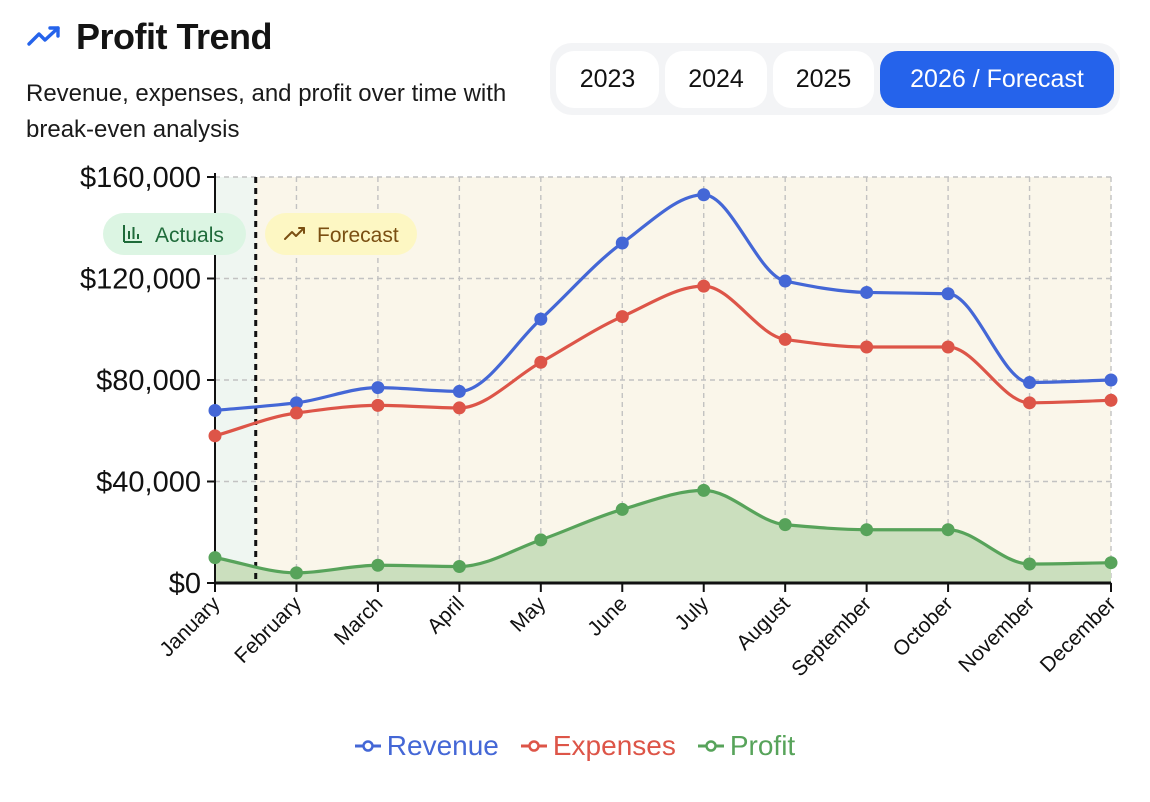 The height and width of the screenshot is (802, 1150). What do you see at coordinates (446, 615) in the screenshot?
I see `x-tick-label: April` at bounding box center [446, 615].